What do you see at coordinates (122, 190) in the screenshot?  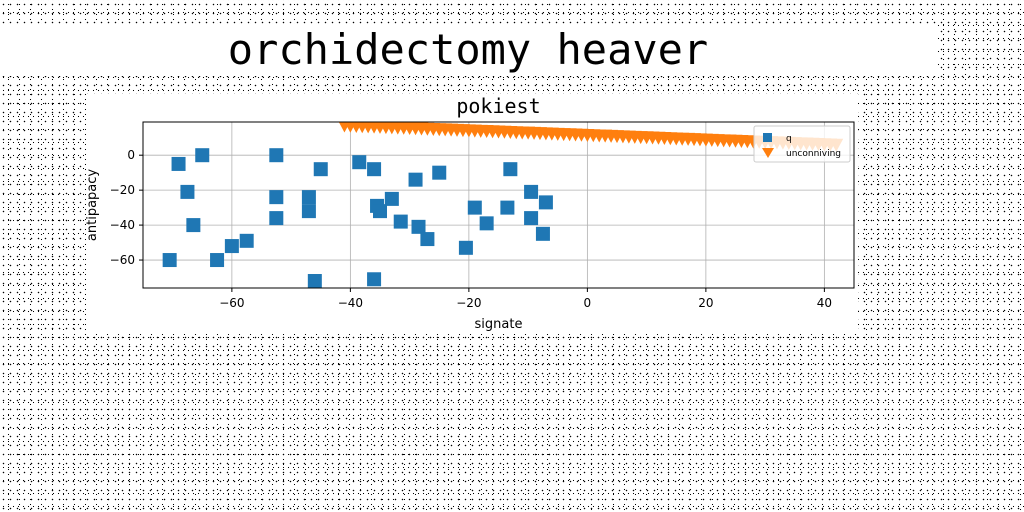 I see `y-tick-label: −20` at bounding box center [122, 190].